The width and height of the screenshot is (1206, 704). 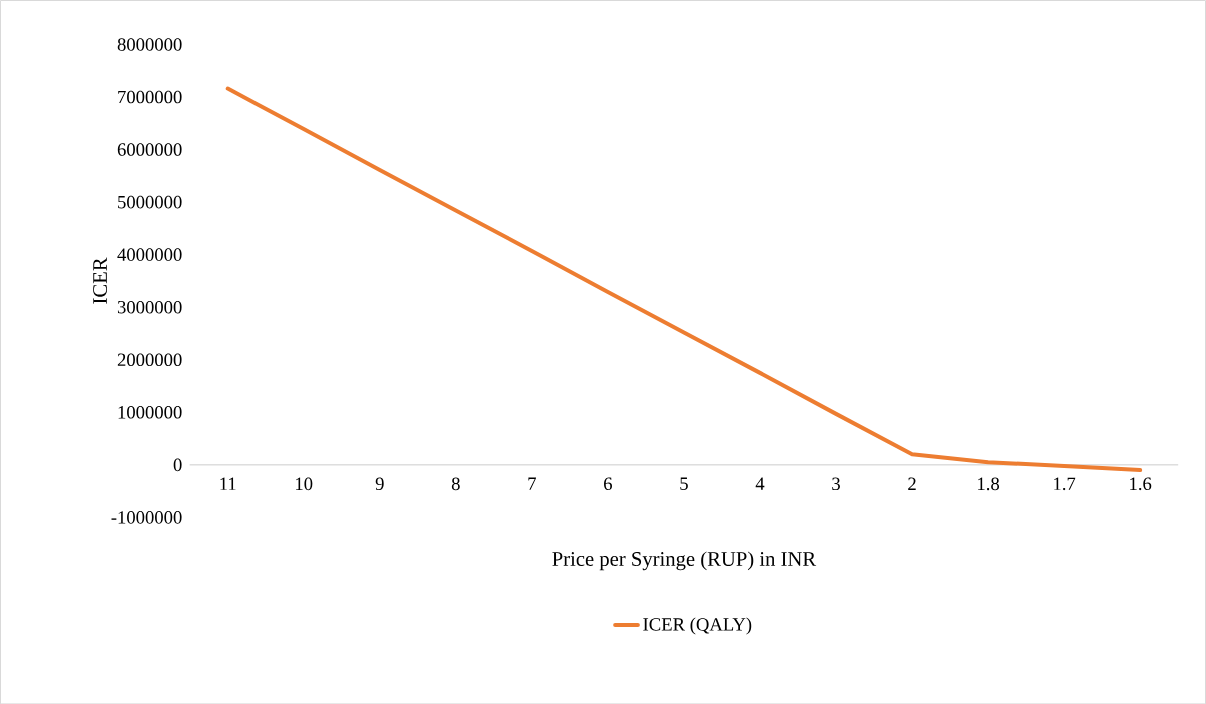 I want to click on x-tick-label: 3, so click(x=836, y=483).